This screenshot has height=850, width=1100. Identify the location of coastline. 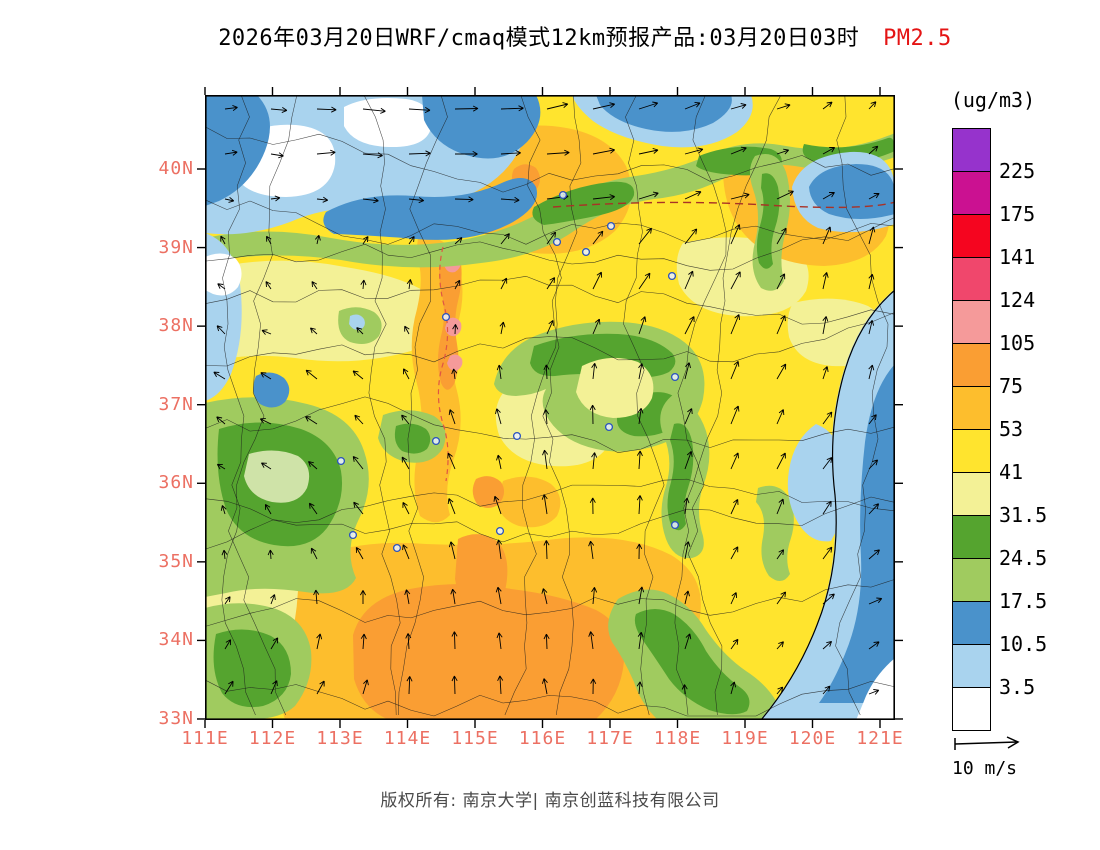
(827, 504).